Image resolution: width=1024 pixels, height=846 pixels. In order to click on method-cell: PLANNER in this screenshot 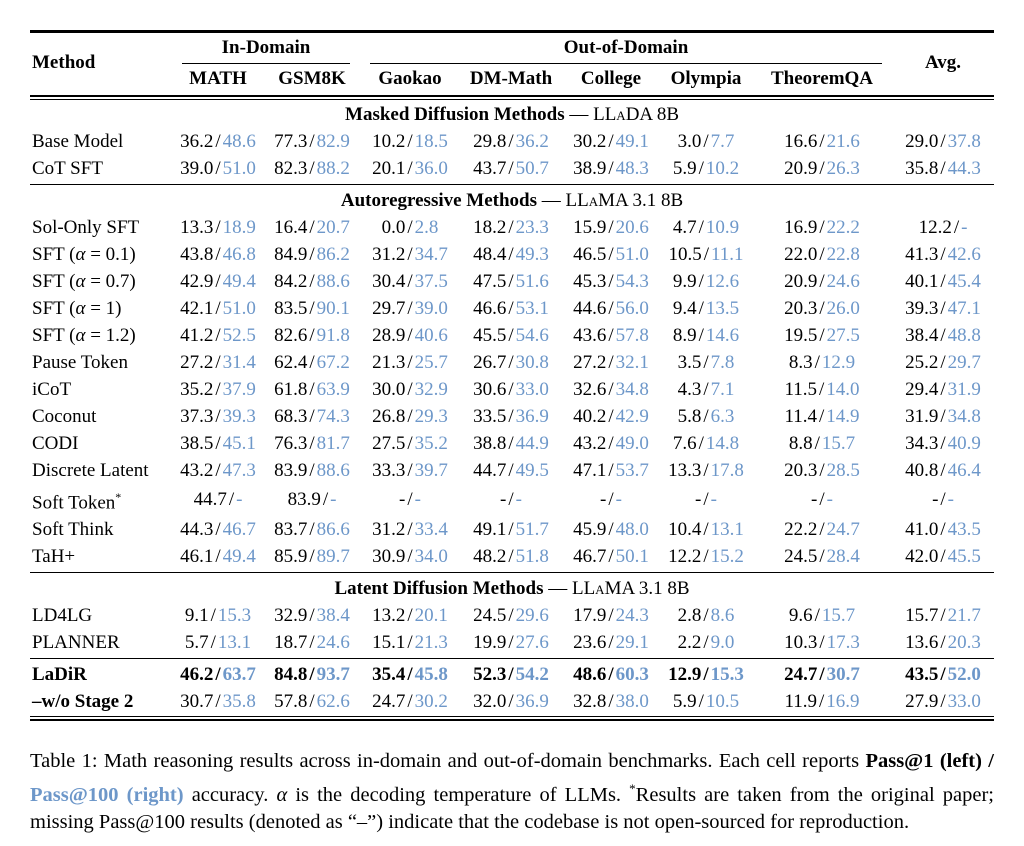, I will do `click(76, 642)`.